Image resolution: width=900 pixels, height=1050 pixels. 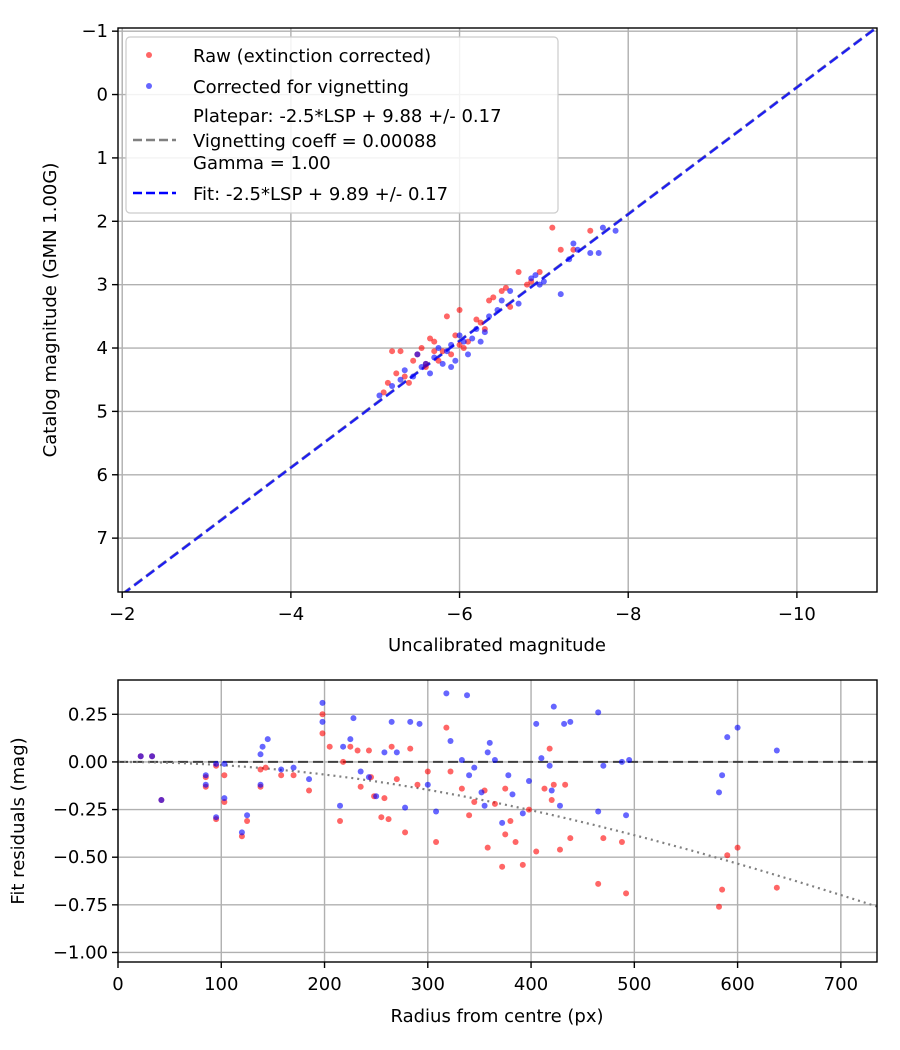 I want to click on bottom-x-tick-label: 700, so click(x=841, y=984).